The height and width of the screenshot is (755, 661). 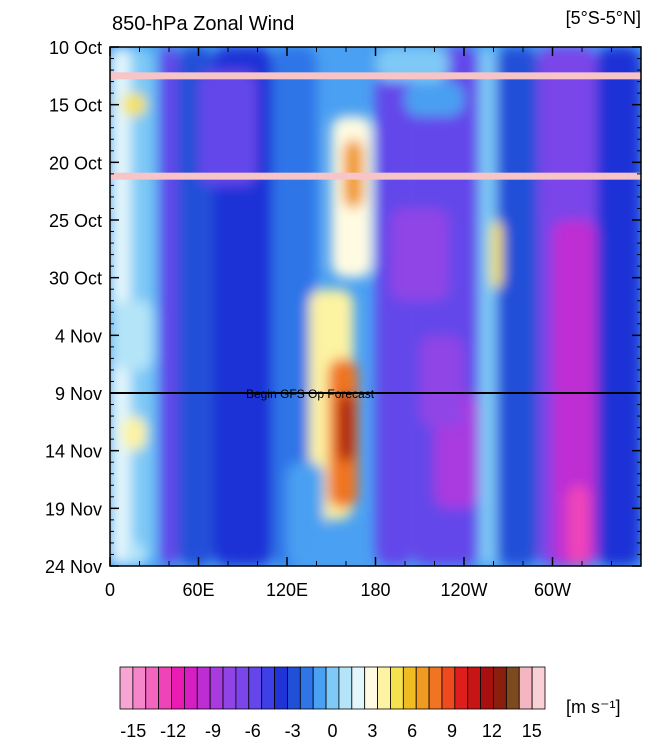 I want to click on y-tick-label: 15 Oct, so click(x=75, y=106).